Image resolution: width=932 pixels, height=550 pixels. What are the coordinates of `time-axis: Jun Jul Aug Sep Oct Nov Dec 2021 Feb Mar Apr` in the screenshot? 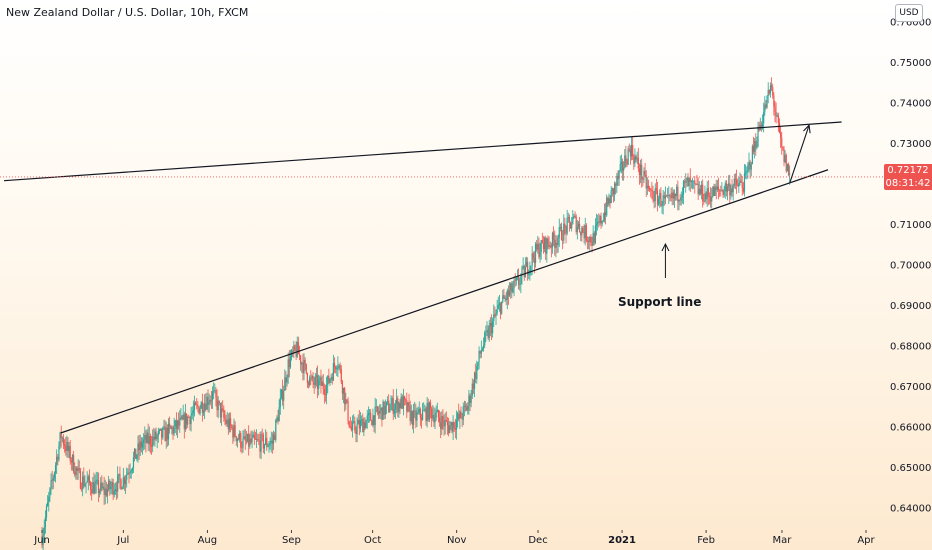 It's located at (454, 538).